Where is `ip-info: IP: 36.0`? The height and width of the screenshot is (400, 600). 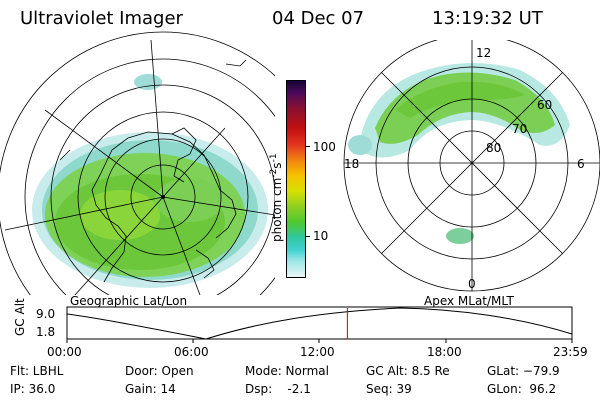 ip-info: IP: 36.0 is located at coordinates (33, 389).